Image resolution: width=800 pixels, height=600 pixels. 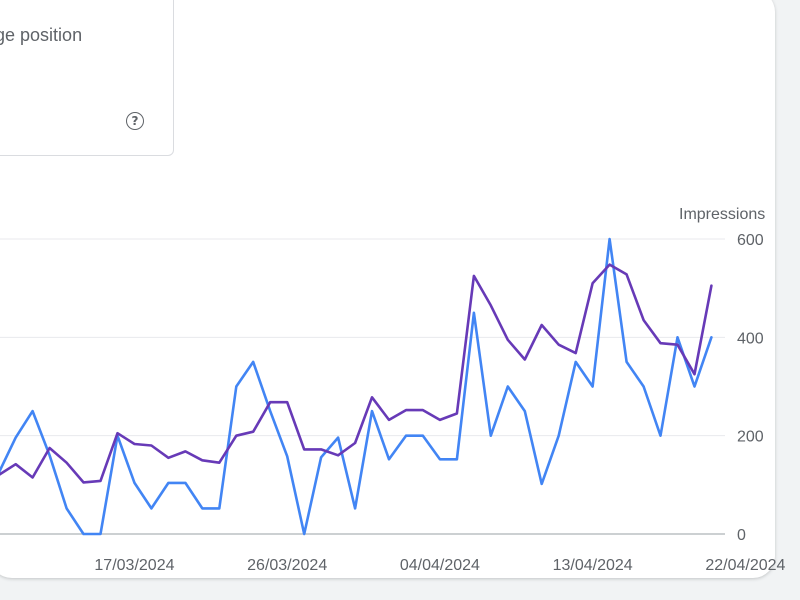 I want to click on y-tick-label-0: 0, so click(x=741, y=535).